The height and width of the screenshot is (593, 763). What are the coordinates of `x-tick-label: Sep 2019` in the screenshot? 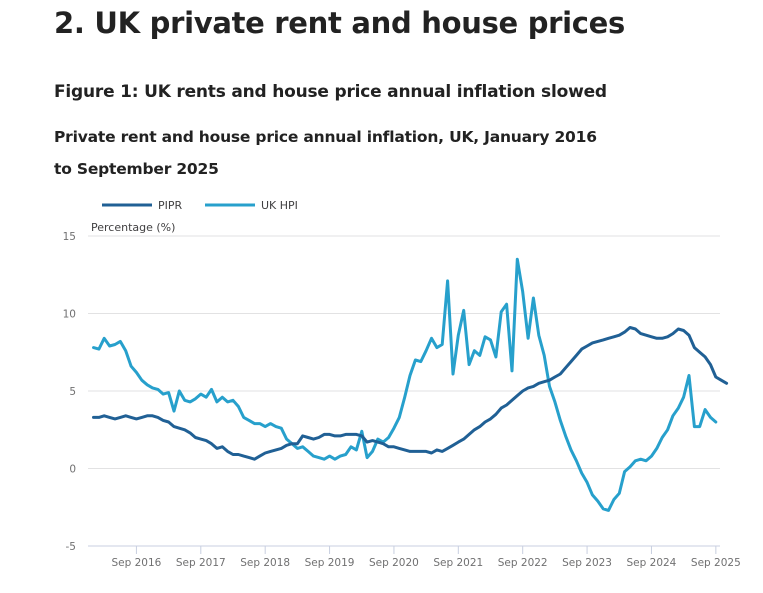 It's located at (330, 563).